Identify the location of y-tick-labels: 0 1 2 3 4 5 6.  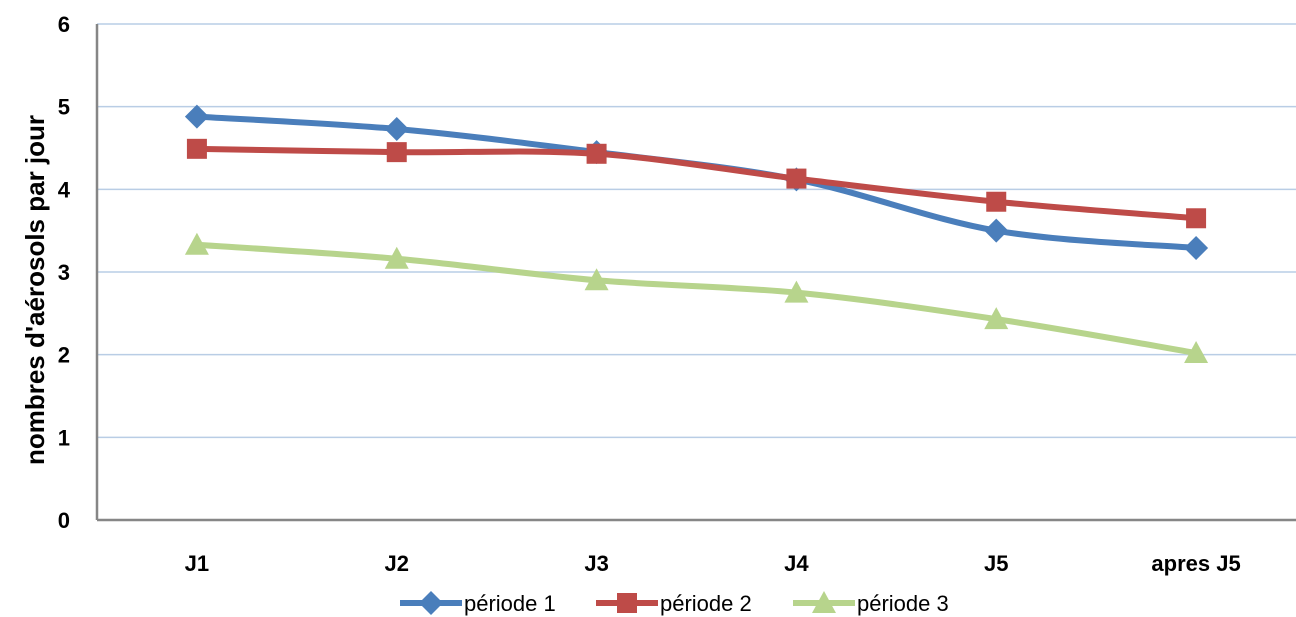
(64, 272).